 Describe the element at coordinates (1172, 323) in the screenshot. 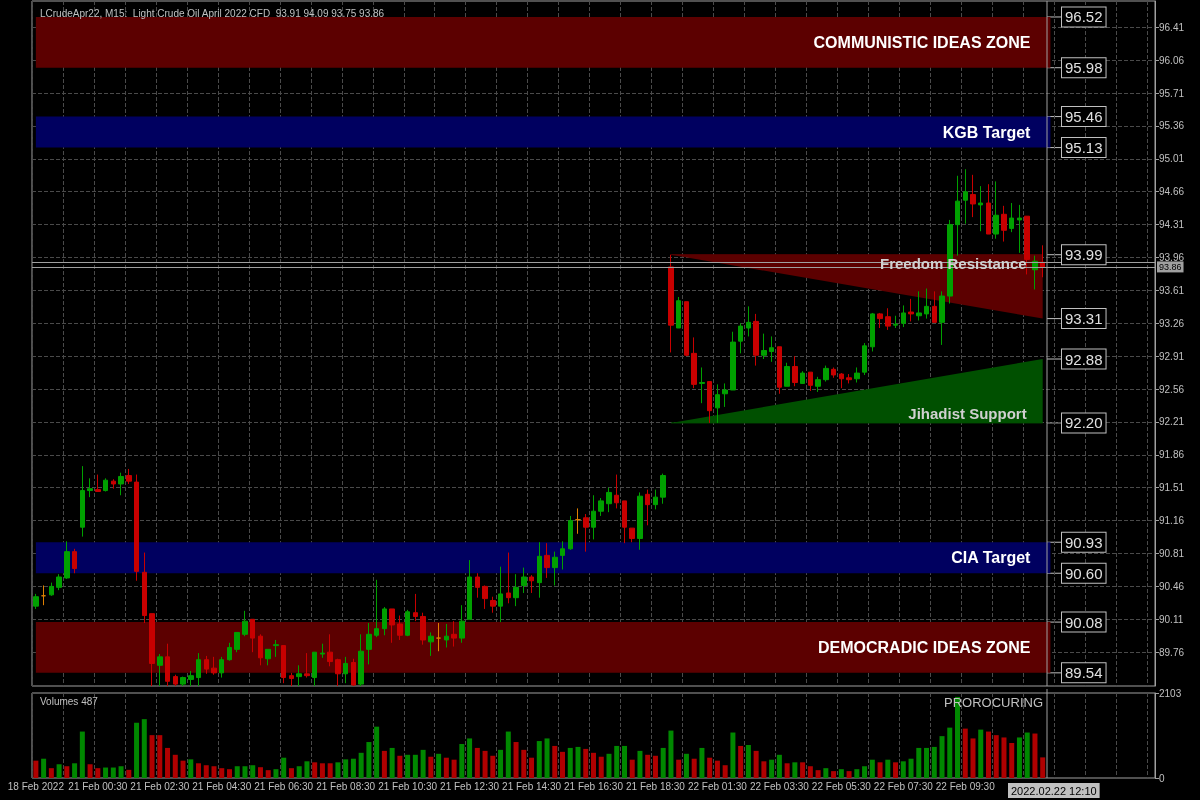

I see `y-tick-label: 93.26` at that location.